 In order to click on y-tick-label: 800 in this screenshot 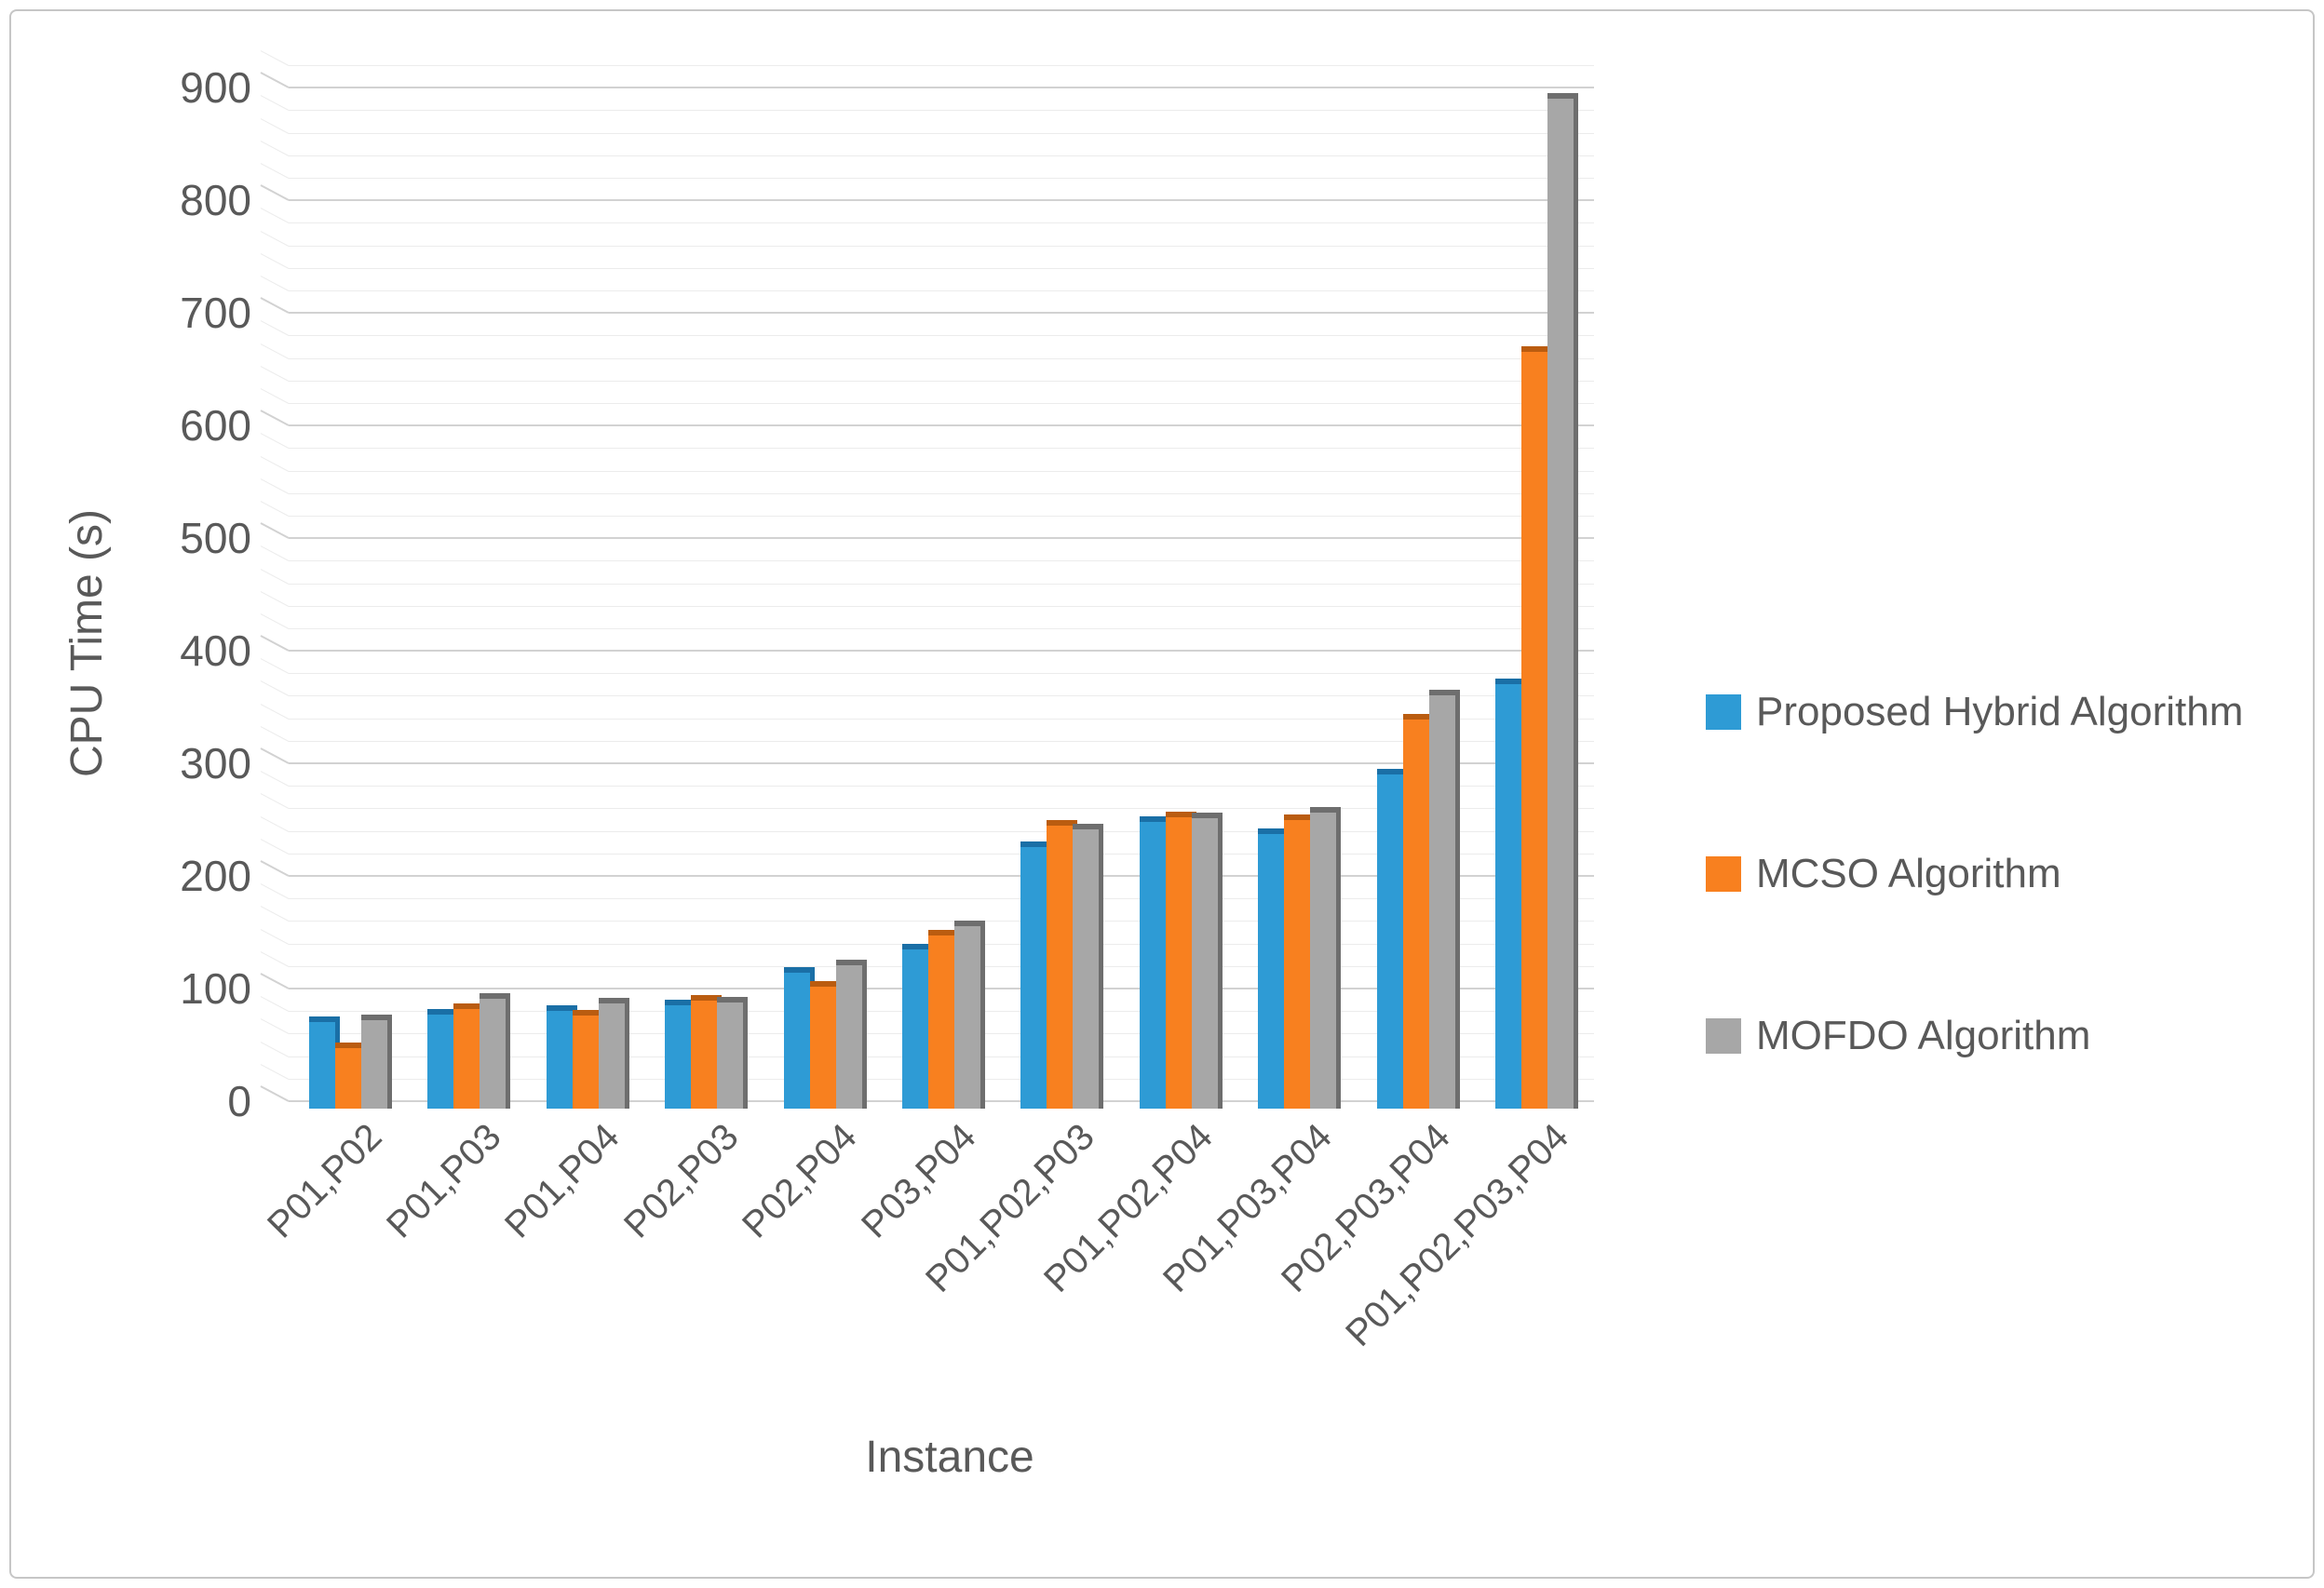, I will do `click(216, 200)`.